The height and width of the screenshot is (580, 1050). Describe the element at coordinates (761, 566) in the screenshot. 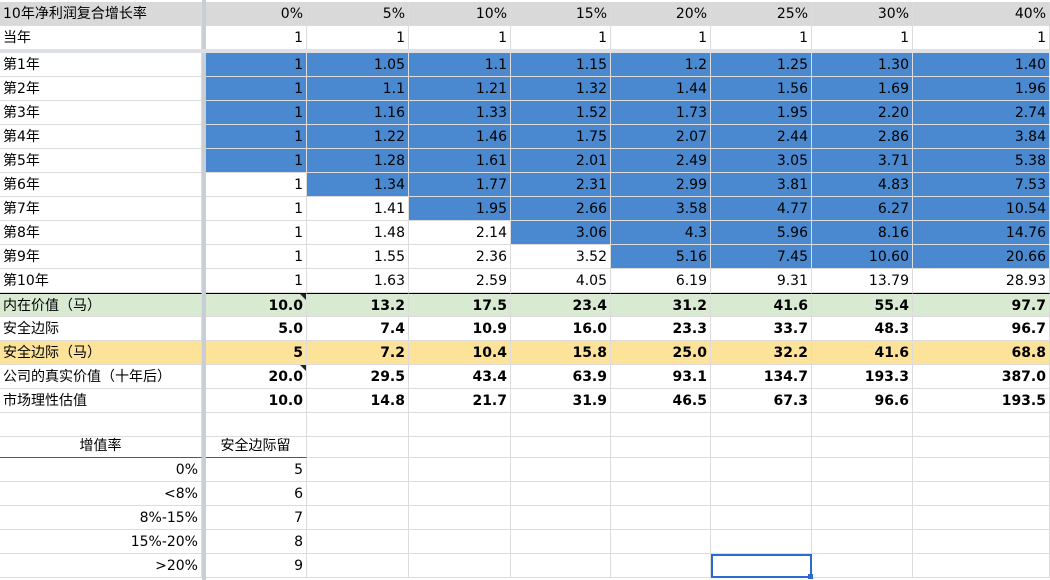

I see `selected-cell-outline` at that location.